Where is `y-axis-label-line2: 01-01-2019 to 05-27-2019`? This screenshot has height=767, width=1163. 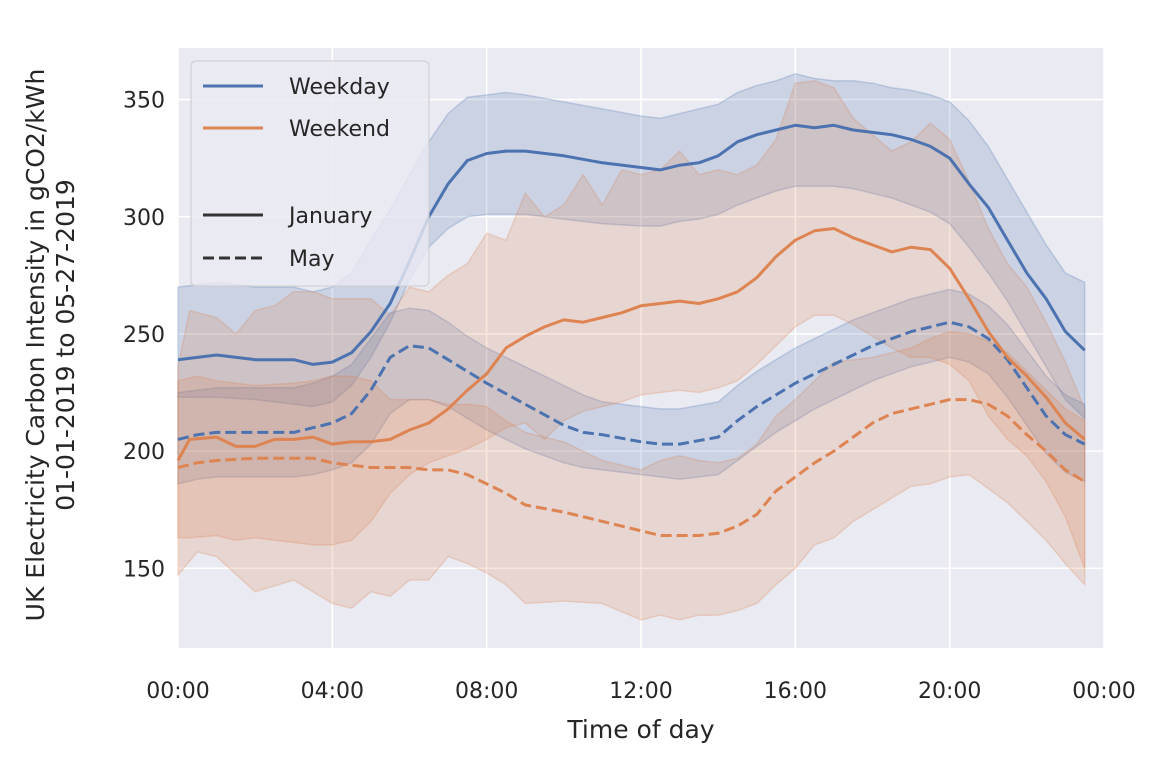 y-axis-label-line2: 01-01-2019 to 05-27-2019 is located at coordinates (65, 345).